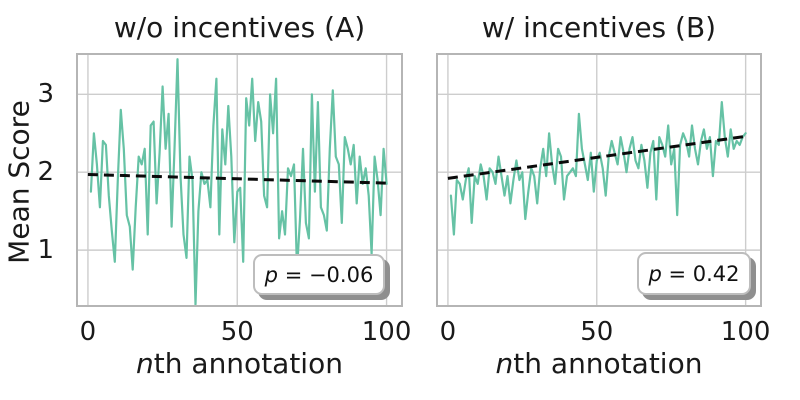  What do you see at coordinates (45, 172) in the screenshot?
I see `y-tick-label: 2` at bounding box center [45, 172].